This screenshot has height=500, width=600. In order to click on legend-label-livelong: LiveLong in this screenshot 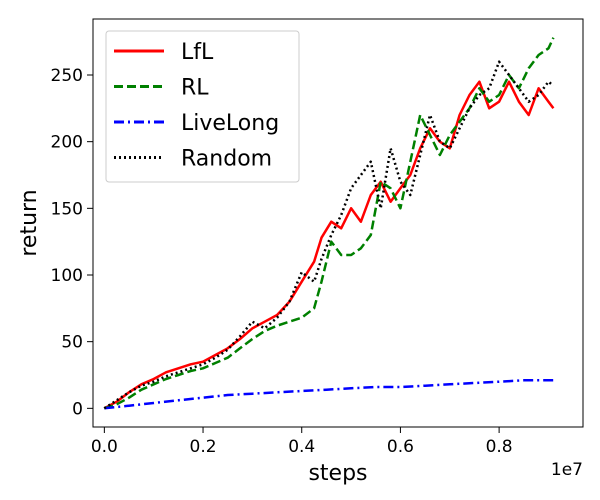, I will do `click(230, 123)`.